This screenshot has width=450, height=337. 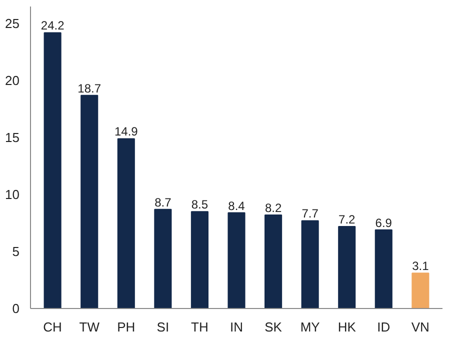 I want to click on x-tick-label: PH, so click(x=126, y=327).